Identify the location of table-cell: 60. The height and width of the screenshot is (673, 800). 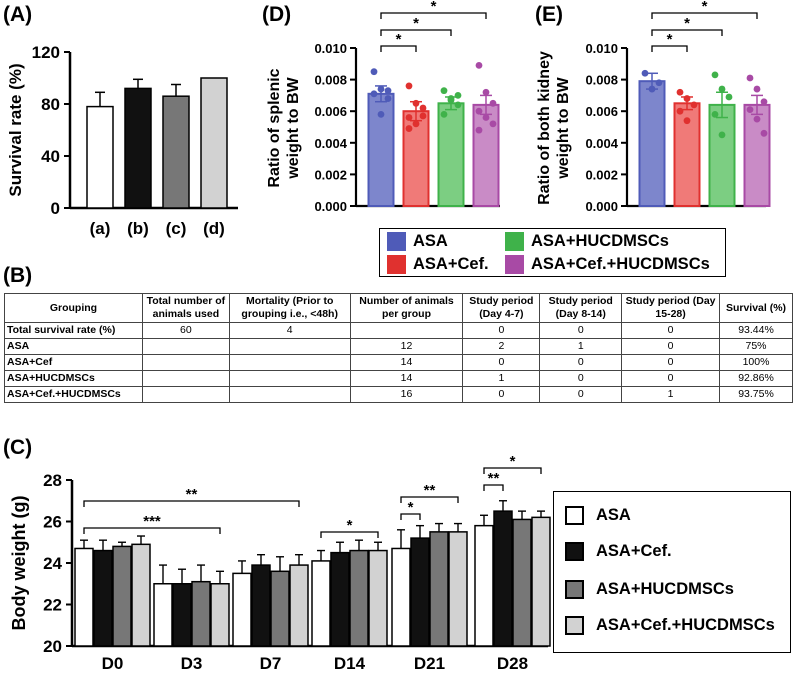
(185, 330).